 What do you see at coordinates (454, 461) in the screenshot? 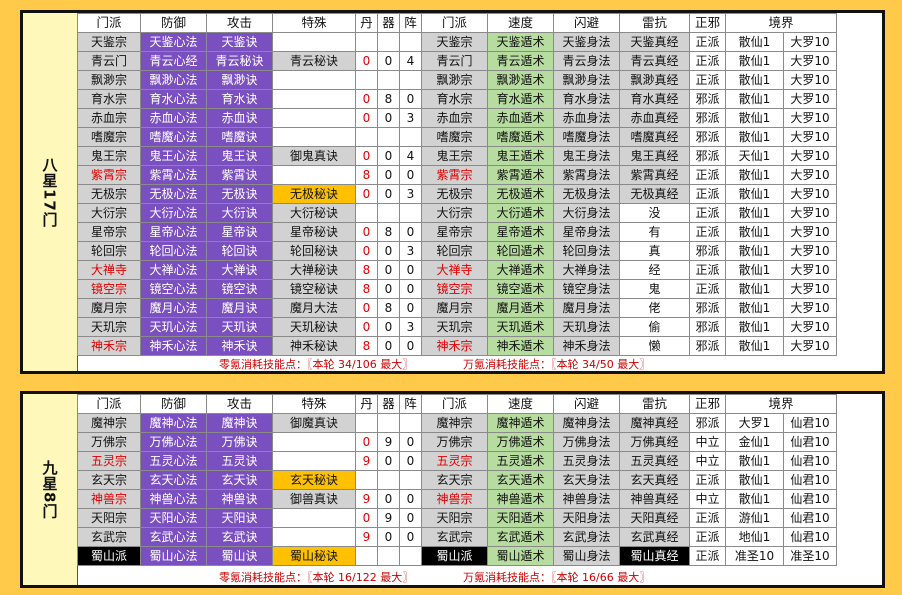
I see `sect-name-2: 五灵宗` at bounding box center [454, 461].